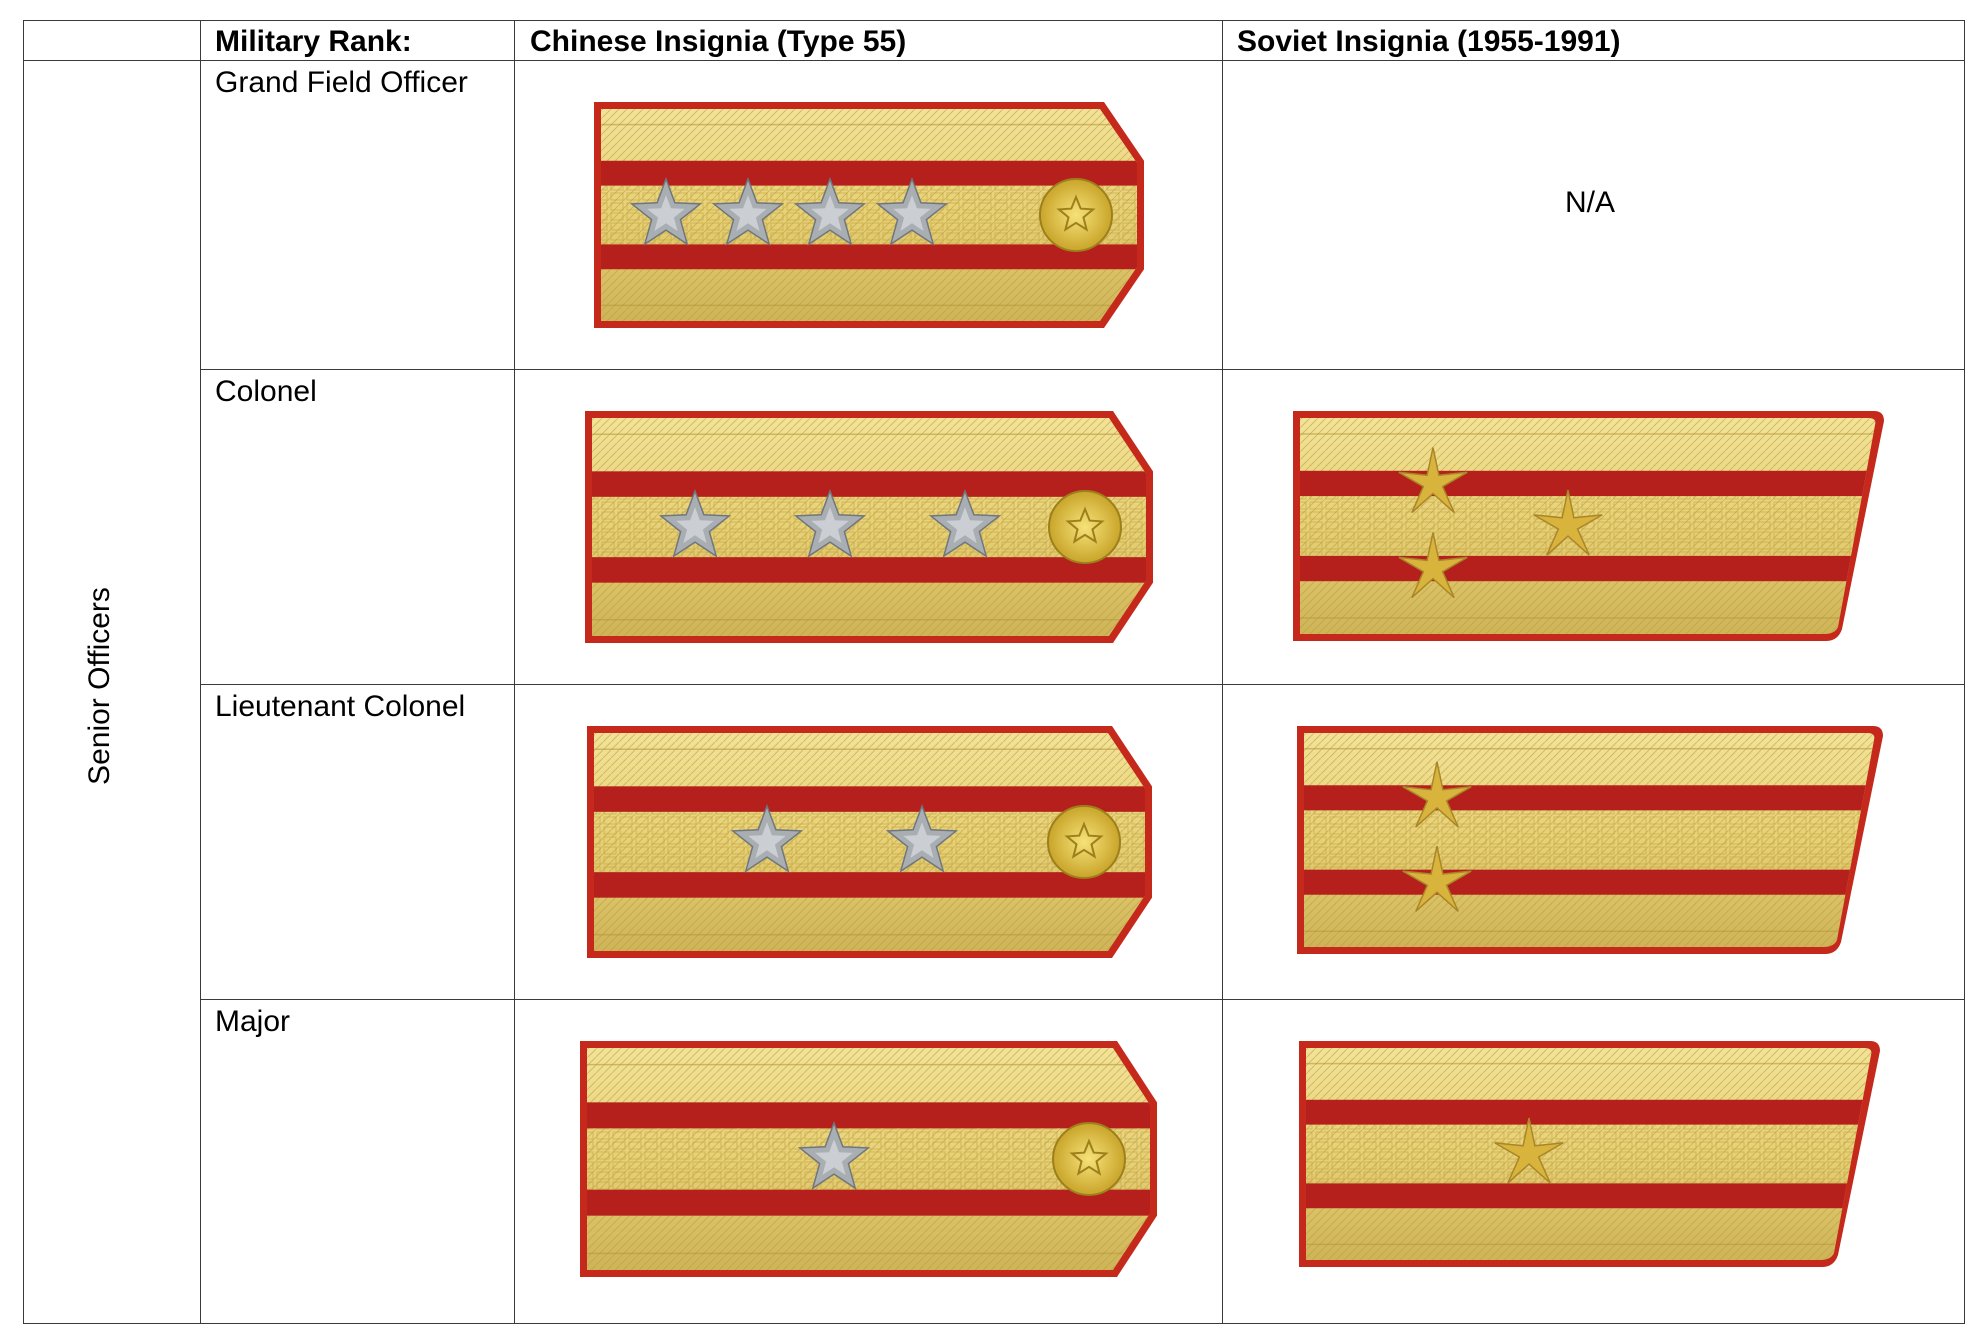 The width and height of the screenshot is (1978, 1340). Describe the element at coordinates (266, 391) in the screenshot. I see `rank-label: Colonel` at that location.